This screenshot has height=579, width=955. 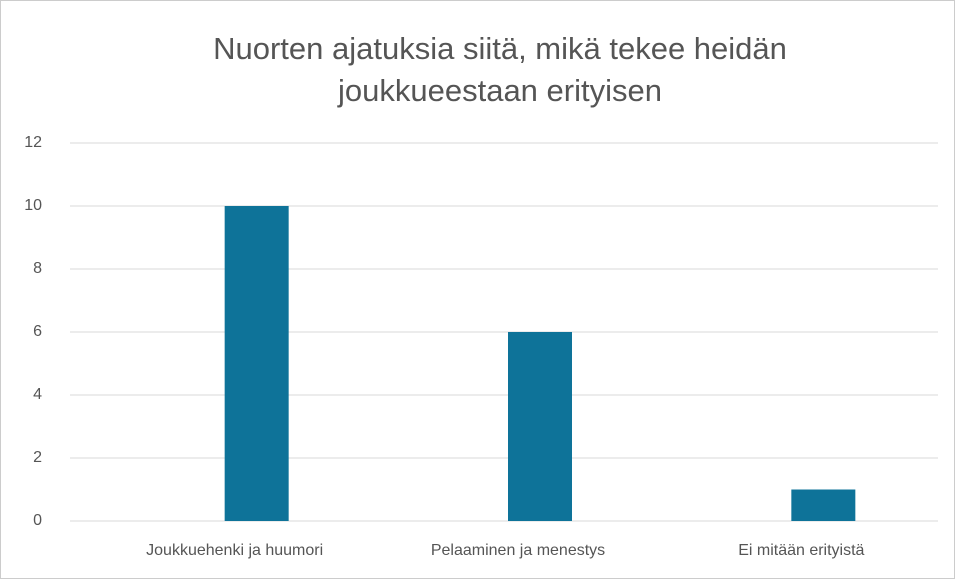 I want to click on x-tick-label: Ei mitään erityistä, so click(x=801, y=550).